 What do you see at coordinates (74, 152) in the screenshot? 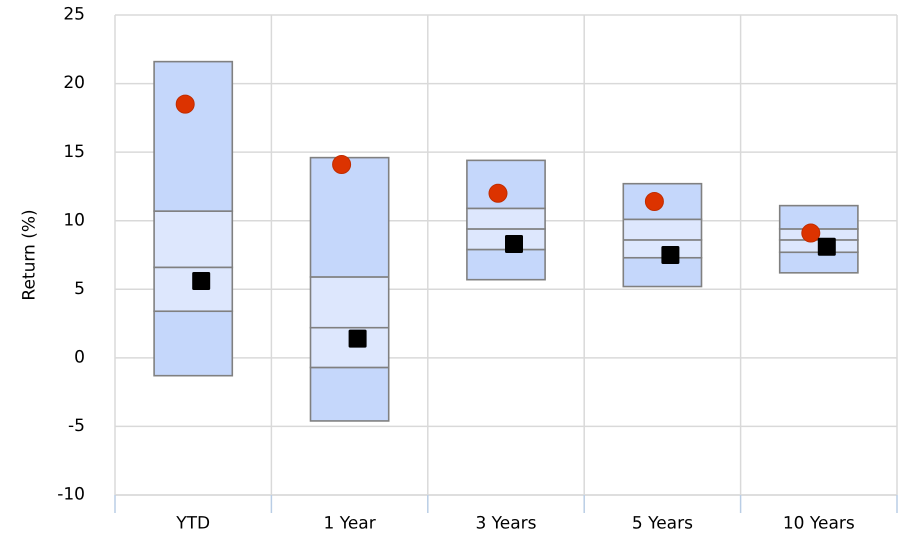
I see `y-tick-label: 15` at bounding box center [74, 152].